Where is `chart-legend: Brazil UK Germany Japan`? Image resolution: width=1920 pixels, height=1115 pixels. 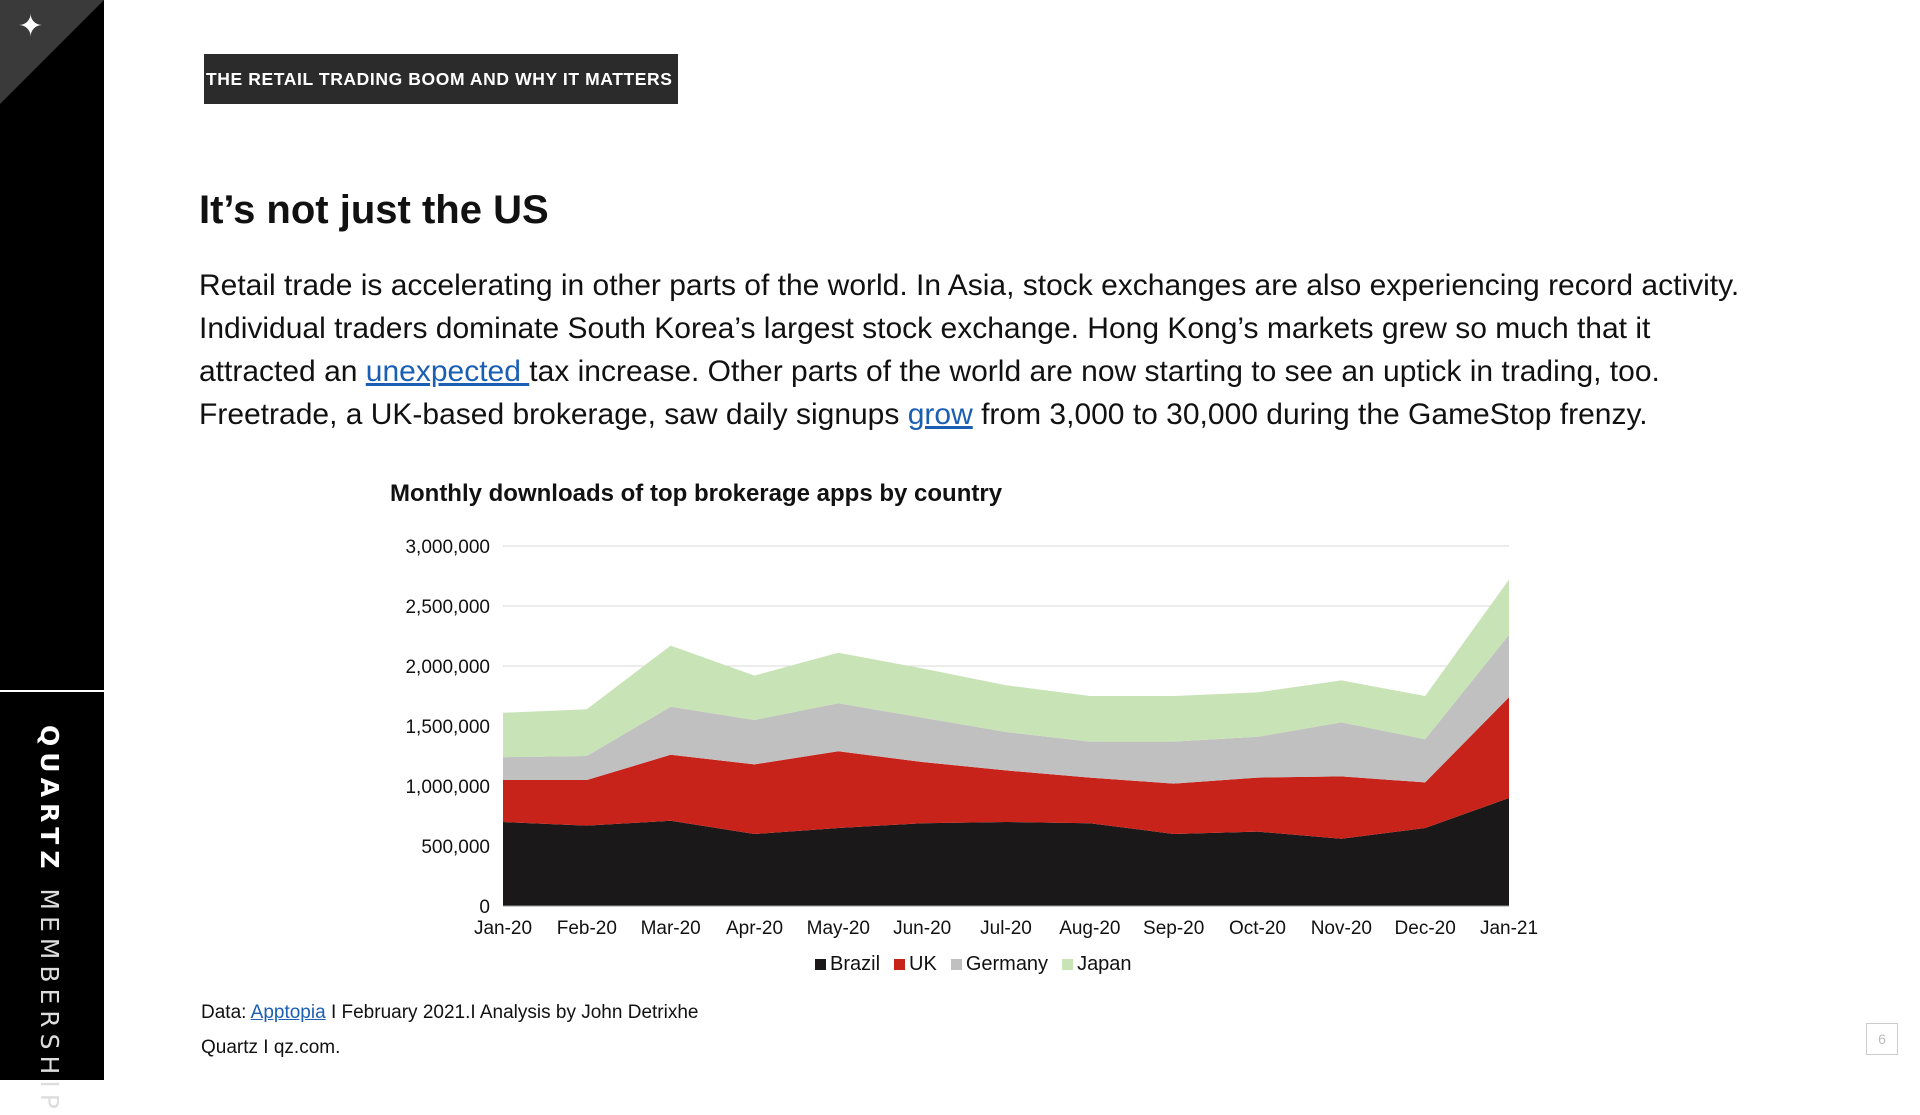
chart-legend: Brazil UK Germany Japan is located at coordinates (973, 964).